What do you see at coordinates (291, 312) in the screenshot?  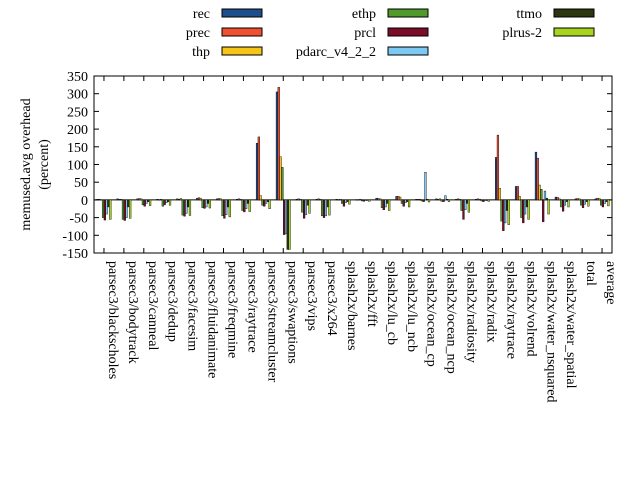 I see `x-tick-label: parsec3/swaptions` at bounding box center [291, 312].